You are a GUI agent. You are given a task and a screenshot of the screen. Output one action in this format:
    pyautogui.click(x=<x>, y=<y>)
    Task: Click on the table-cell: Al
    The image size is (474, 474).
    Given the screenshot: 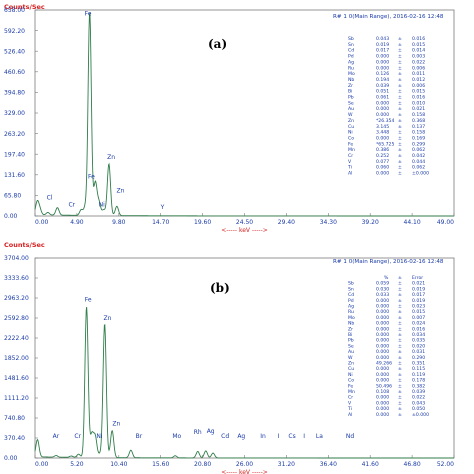 What is the action you would take?
    pyautogui.click(x=350, y=174)
    